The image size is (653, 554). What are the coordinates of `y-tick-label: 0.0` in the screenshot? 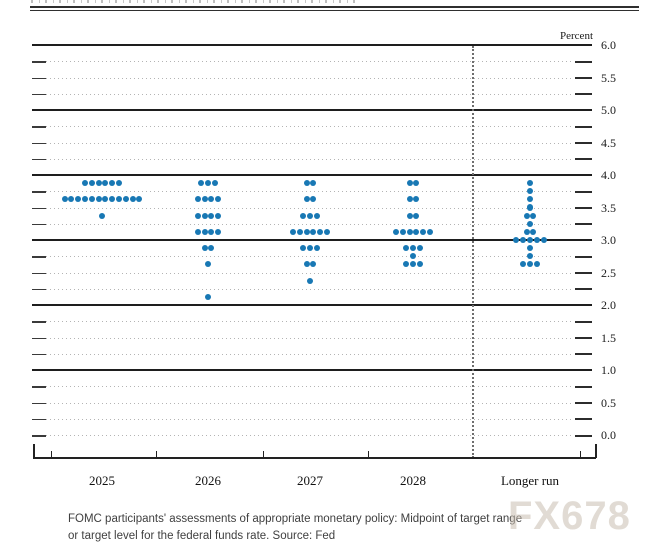 It's located at (608, 435).